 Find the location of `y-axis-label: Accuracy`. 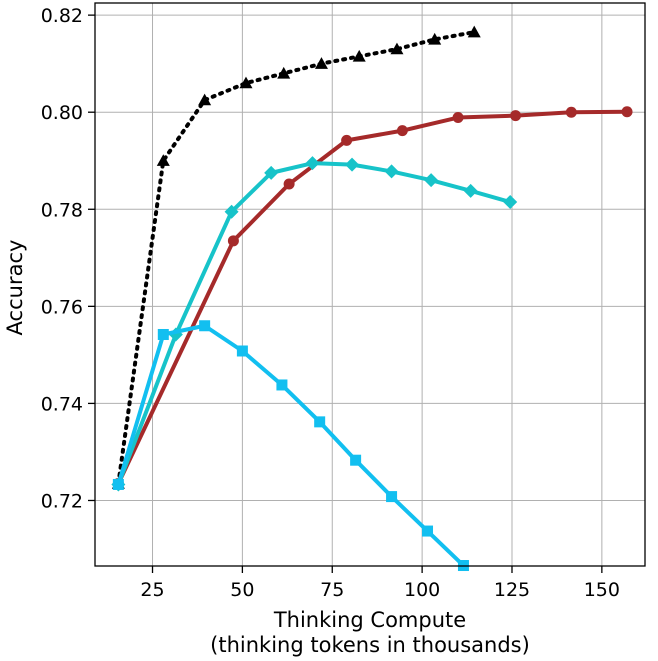

y-axis-label: Accuracy is located at coordinates (15, 288).